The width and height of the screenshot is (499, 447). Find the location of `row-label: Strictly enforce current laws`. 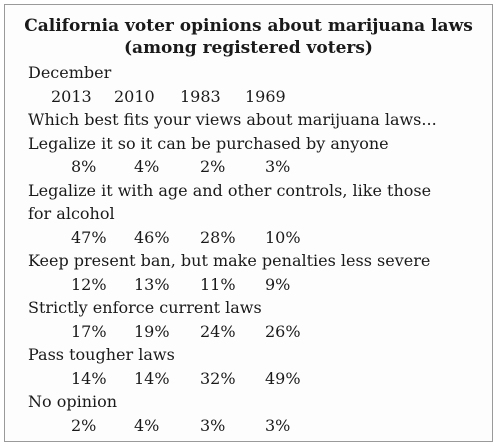

row-label: Strictly enforce current laws is located at coordinates (145, 307).